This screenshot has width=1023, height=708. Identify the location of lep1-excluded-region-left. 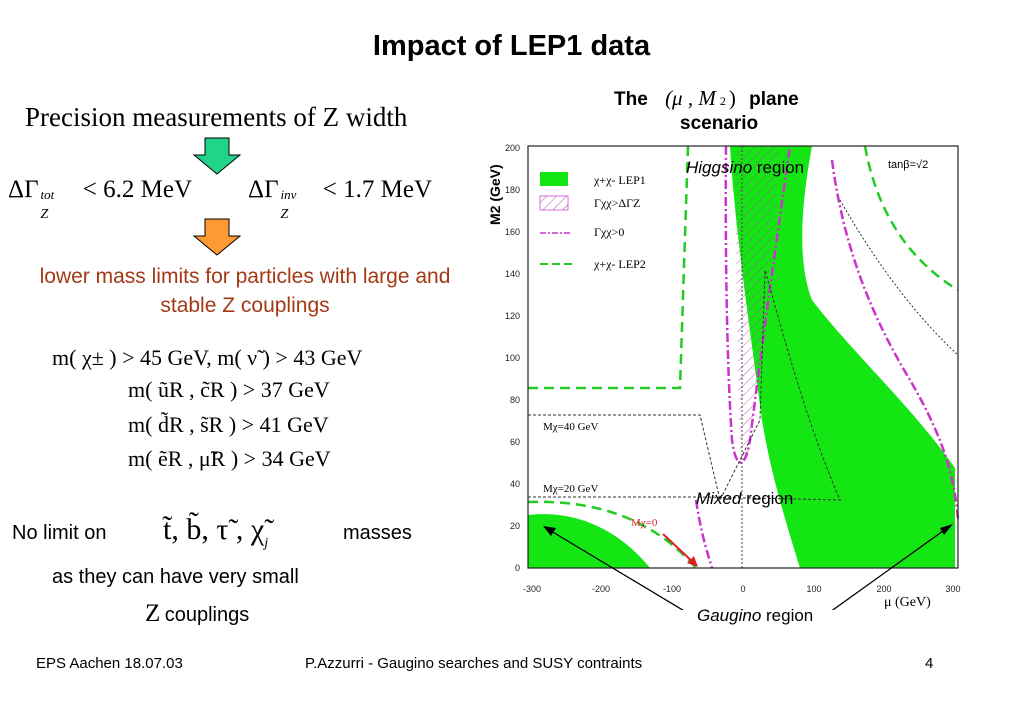
(589, 541).